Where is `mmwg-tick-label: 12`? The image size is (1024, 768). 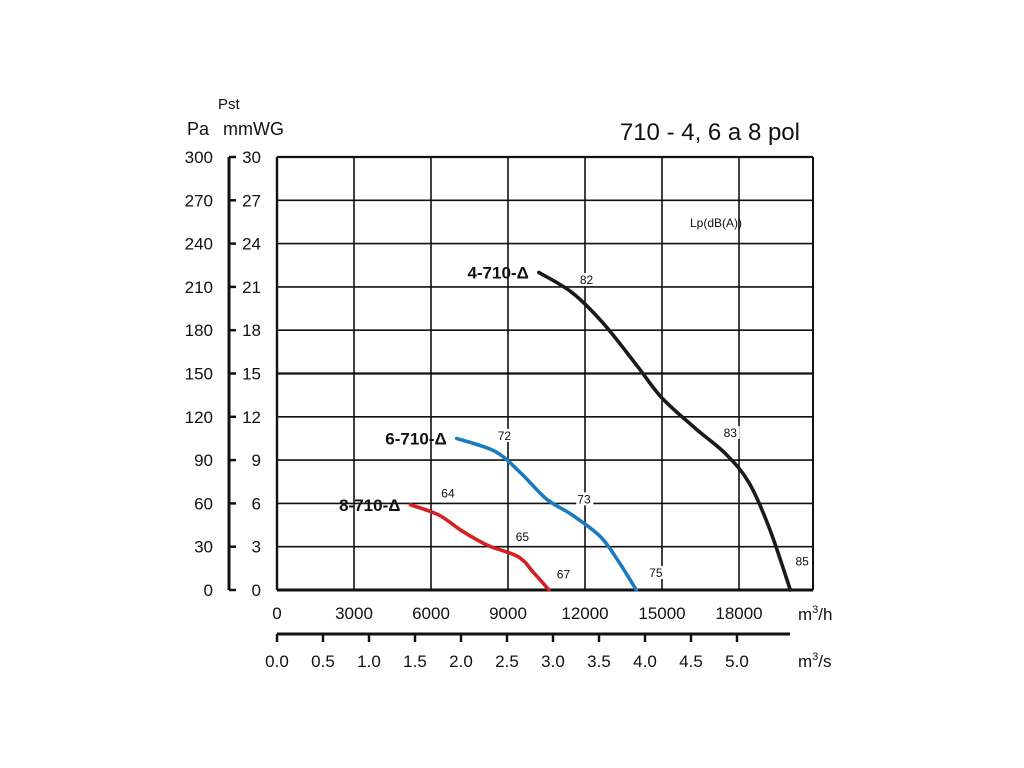 mmwg-tick-label: 12 is located at coordinates (251, 417).